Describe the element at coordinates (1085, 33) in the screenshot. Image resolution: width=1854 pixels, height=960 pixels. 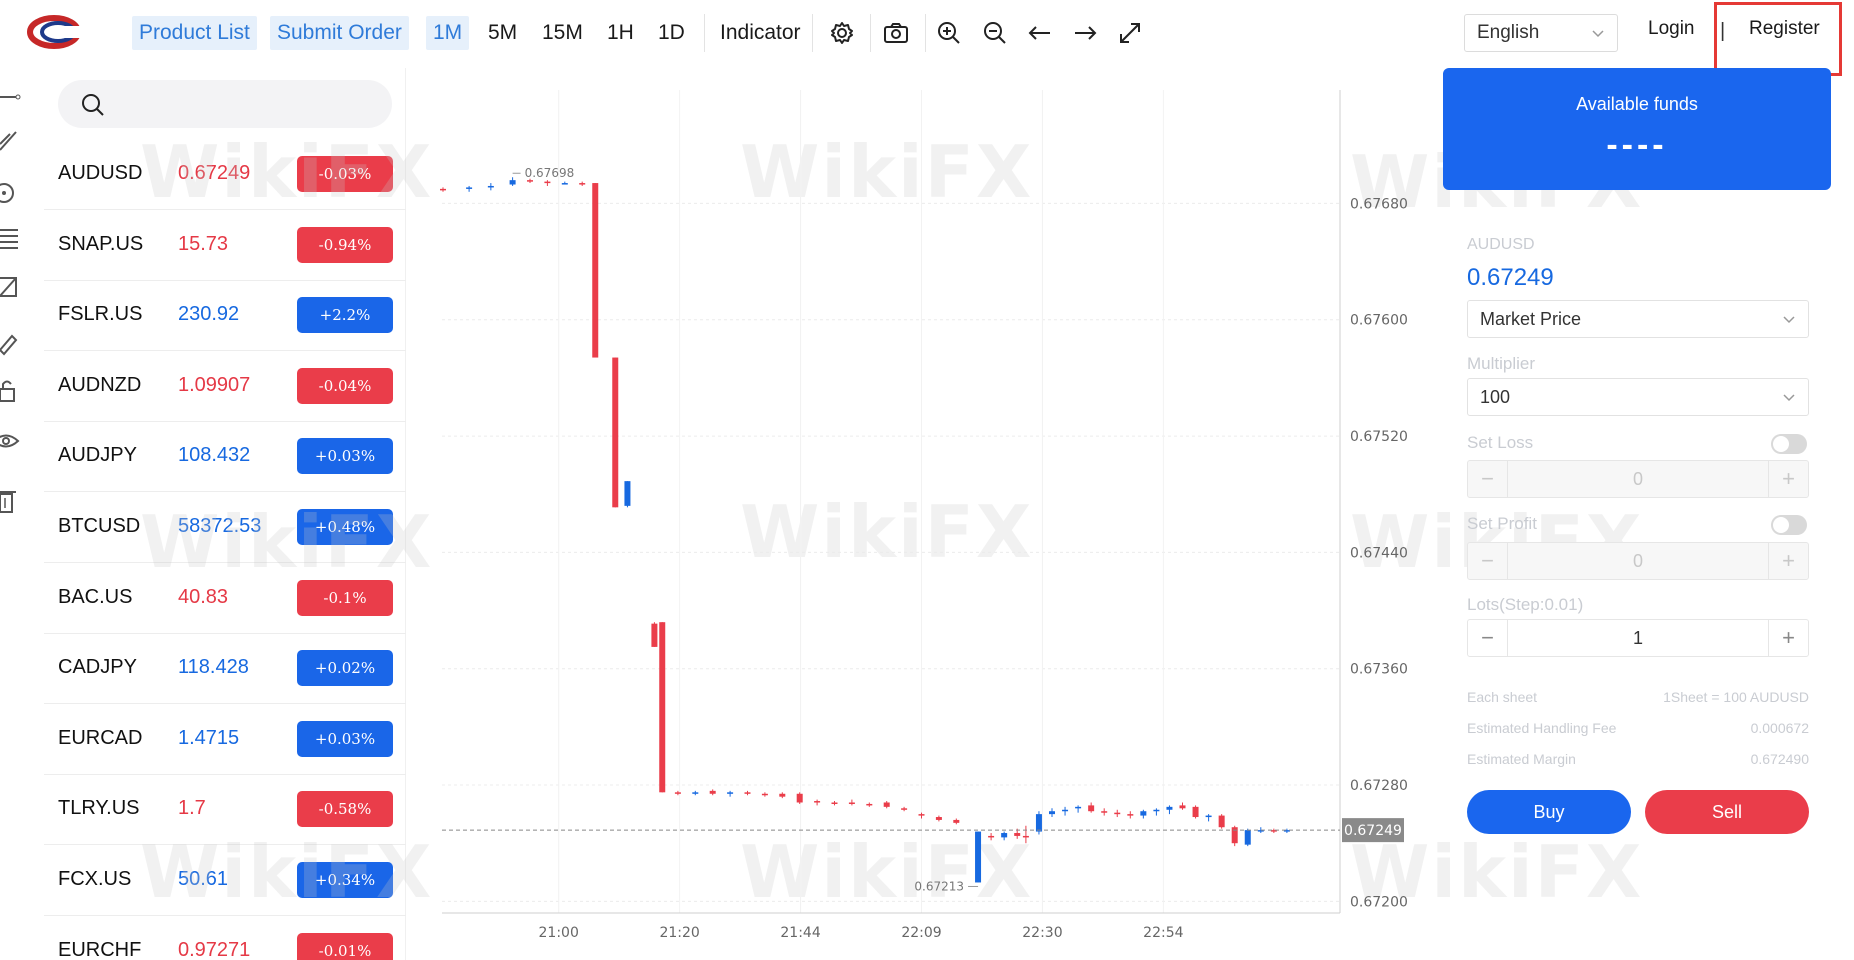
I see `arrow-right-icon` at that location.